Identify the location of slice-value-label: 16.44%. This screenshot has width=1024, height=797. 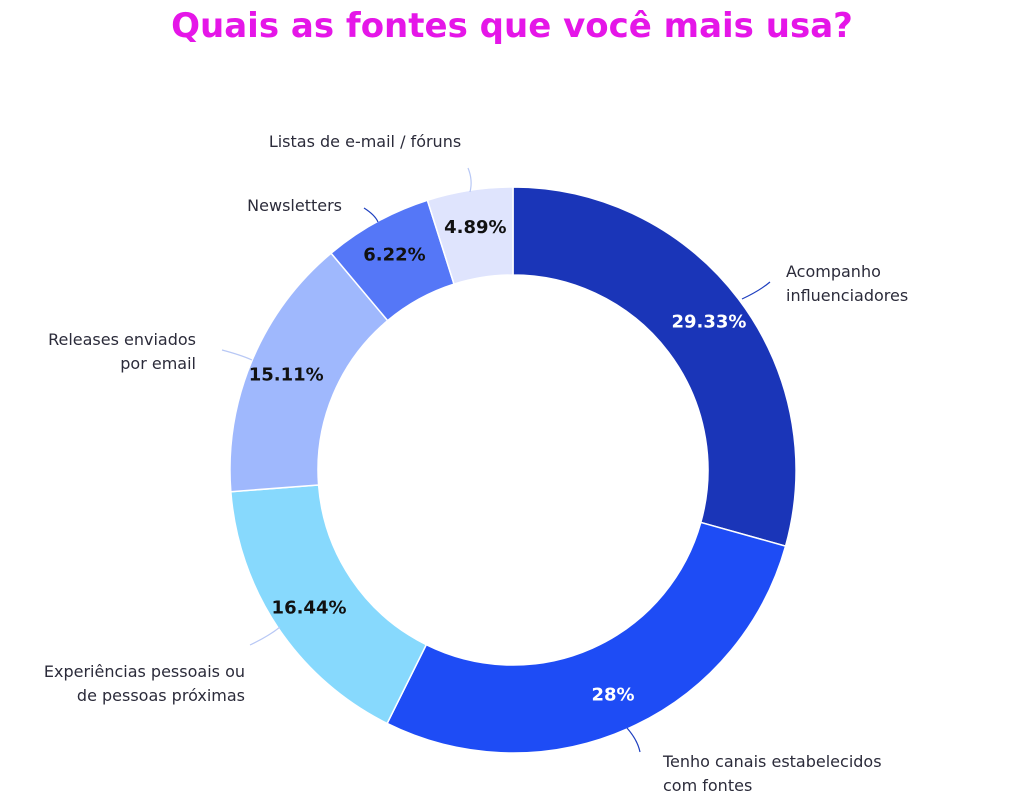
(309, 608).